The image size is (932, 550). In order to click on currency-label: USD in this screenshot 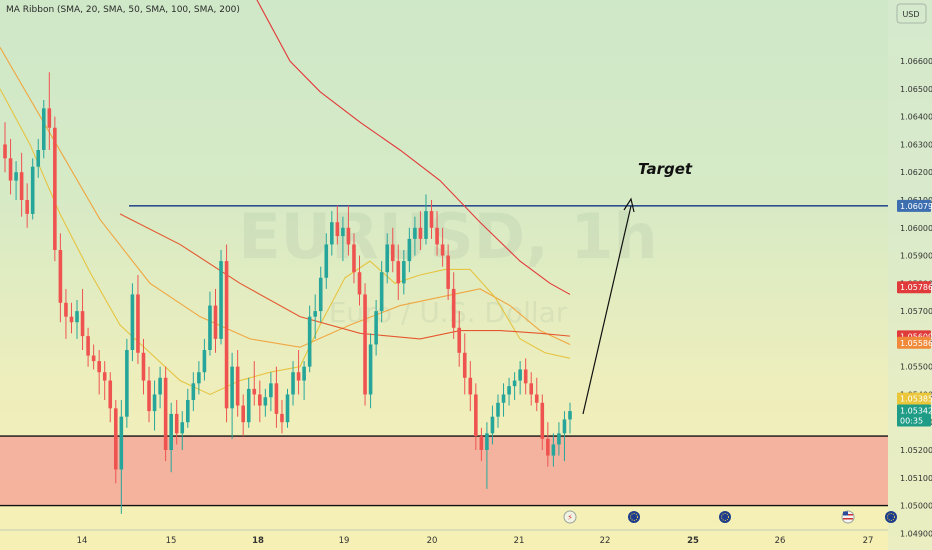, I will do `click(910, 14)`.